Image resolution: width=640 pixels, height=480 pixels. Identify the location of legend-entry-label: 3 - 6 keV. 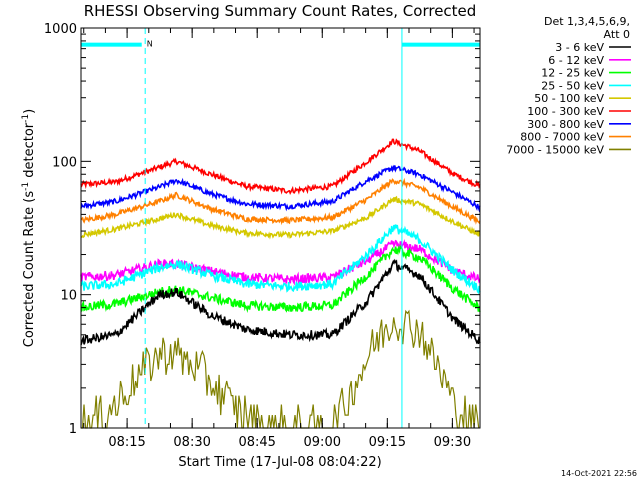
(579, 47).